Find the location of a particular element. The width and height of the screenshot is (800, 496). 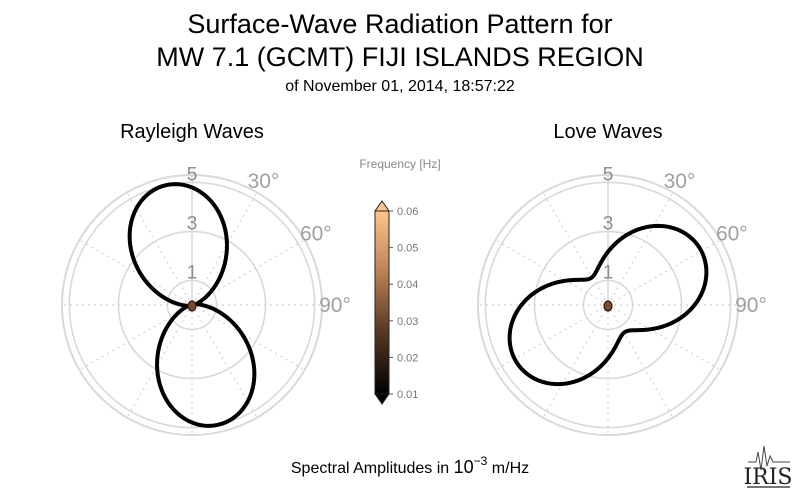

love-amplitude-curve is located at coordinates (608, 305).